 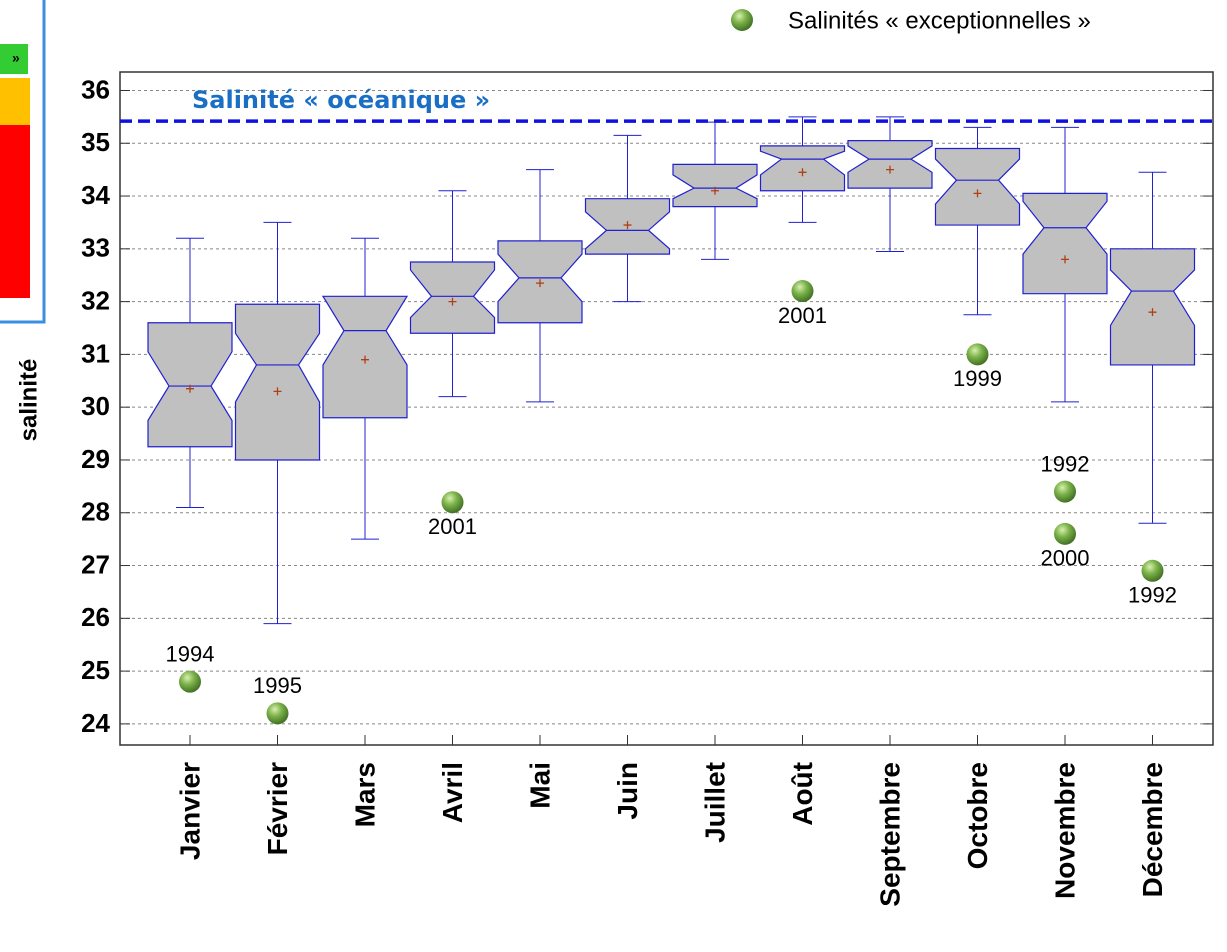 I want to click on y-tick-label: 30, so click(x=95, y=406).